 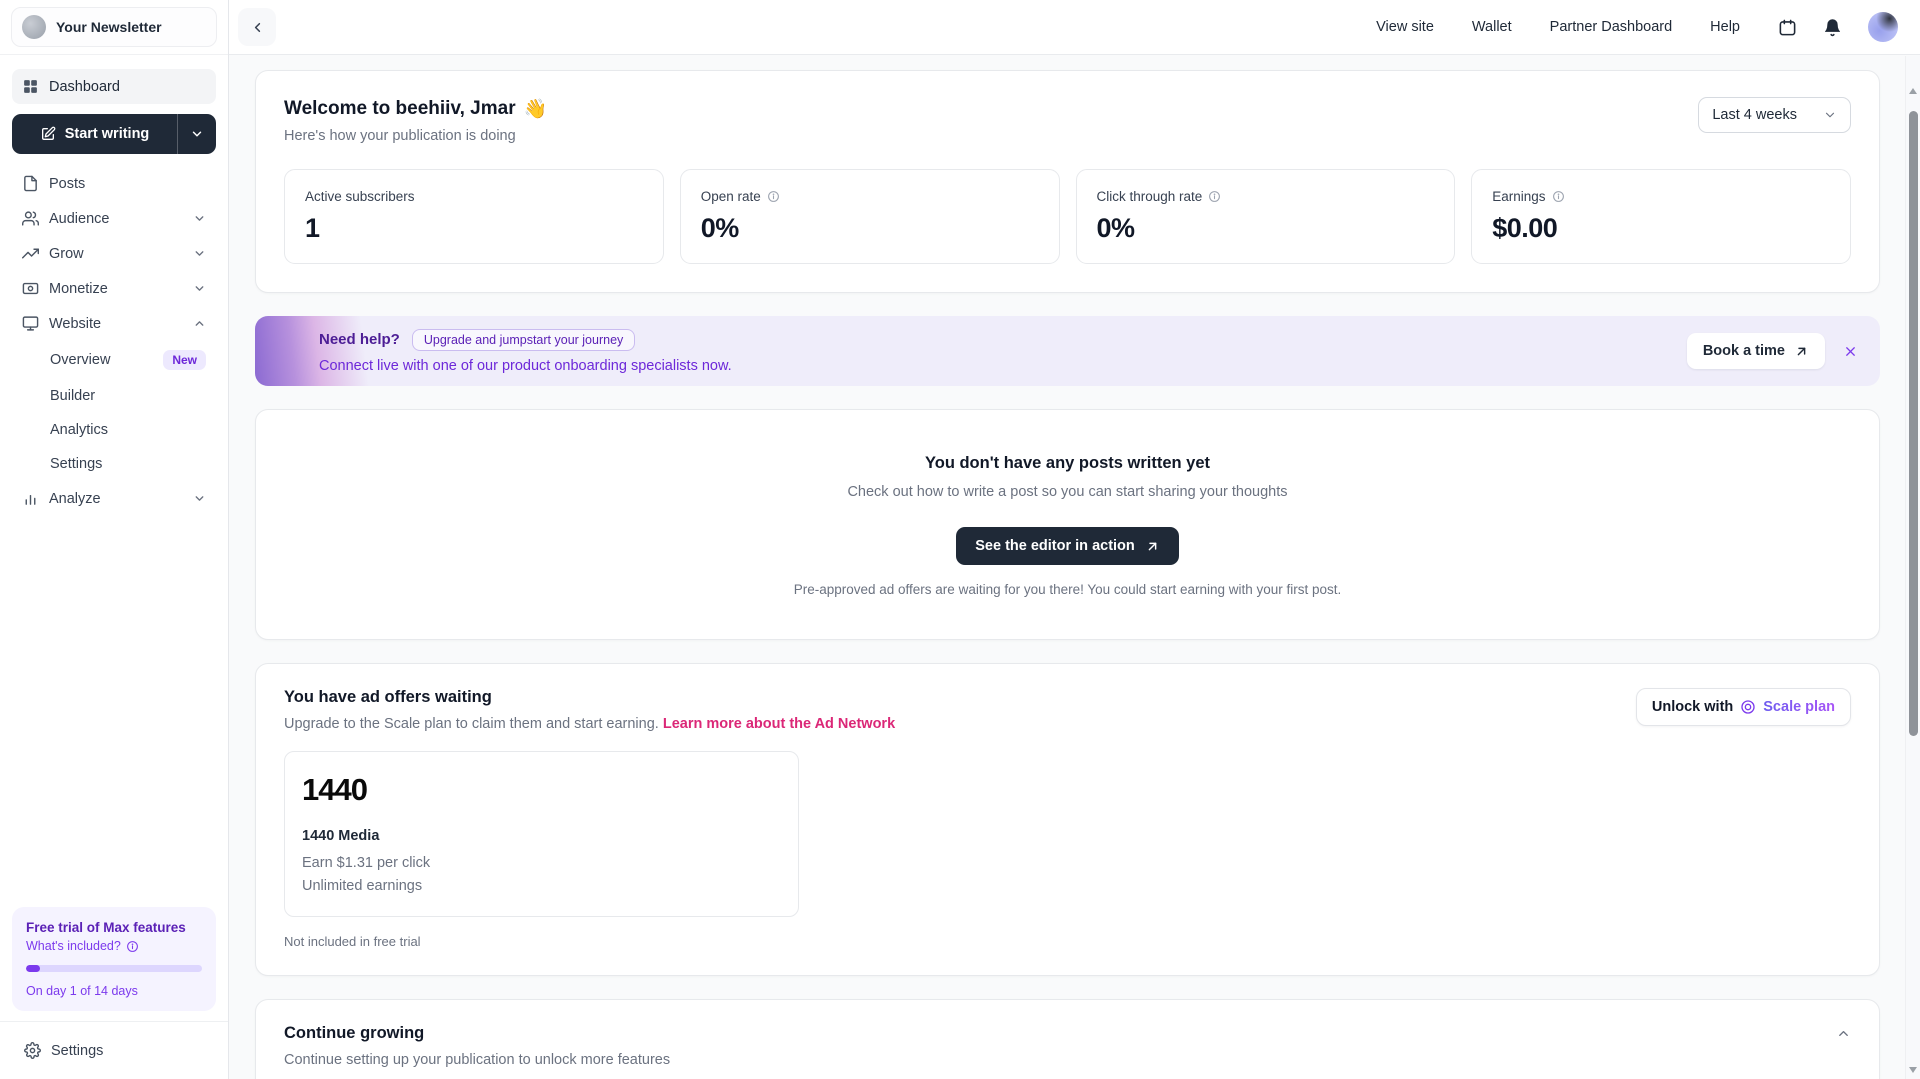 What do you see at coordinates (30, 253) in the screenshot?
I see `trending-up-icon` at bounding box center [30, 253].